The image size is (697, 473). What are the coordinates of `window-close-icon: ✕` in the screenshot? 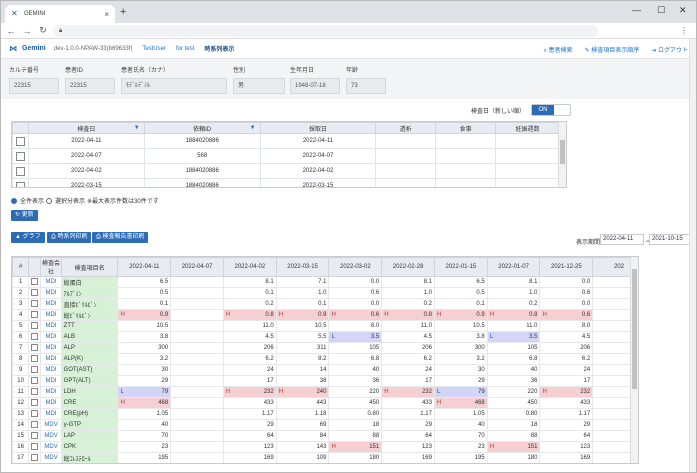 It's located at (683, 10).